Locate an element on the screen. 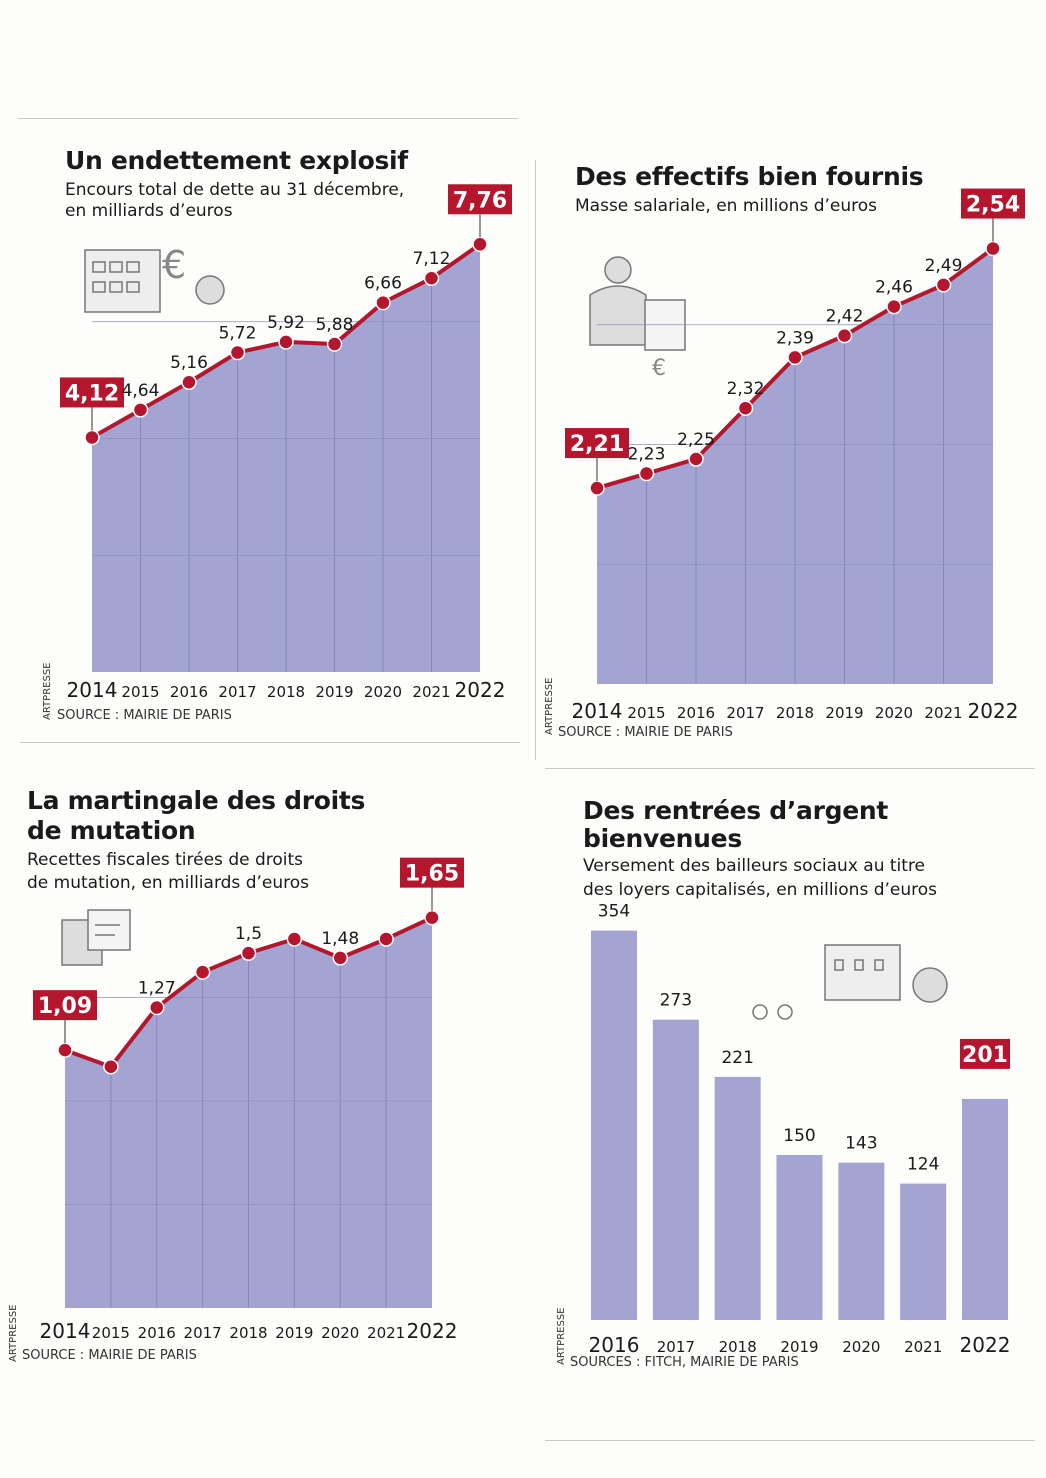 The image size is (1046, 1478). building-euro-icon: € is located at coordinates (154, 278).